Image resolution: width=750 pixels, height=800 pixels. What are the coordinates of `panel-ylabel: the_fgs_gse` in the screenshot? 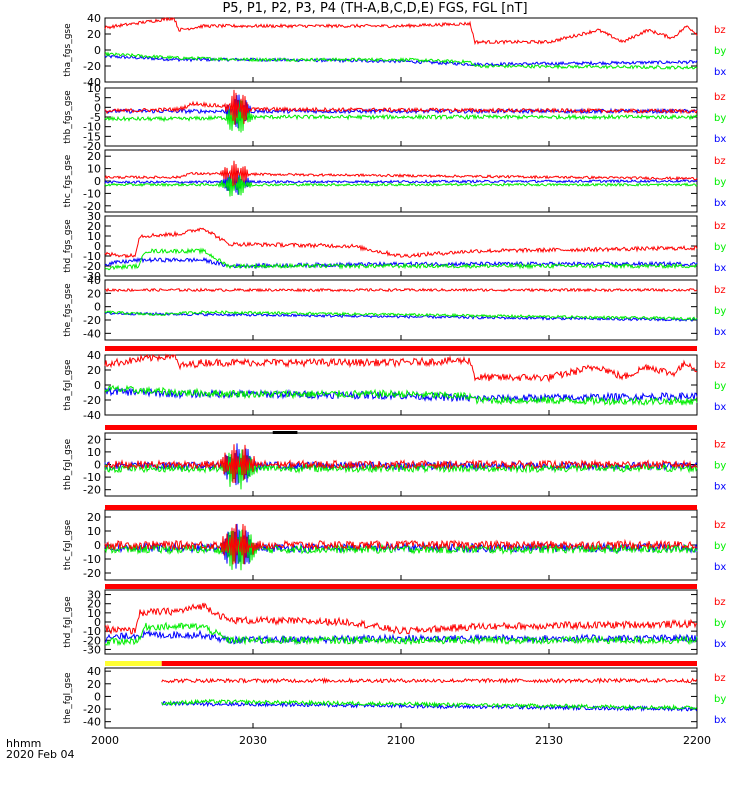 It's located at (68, 310).